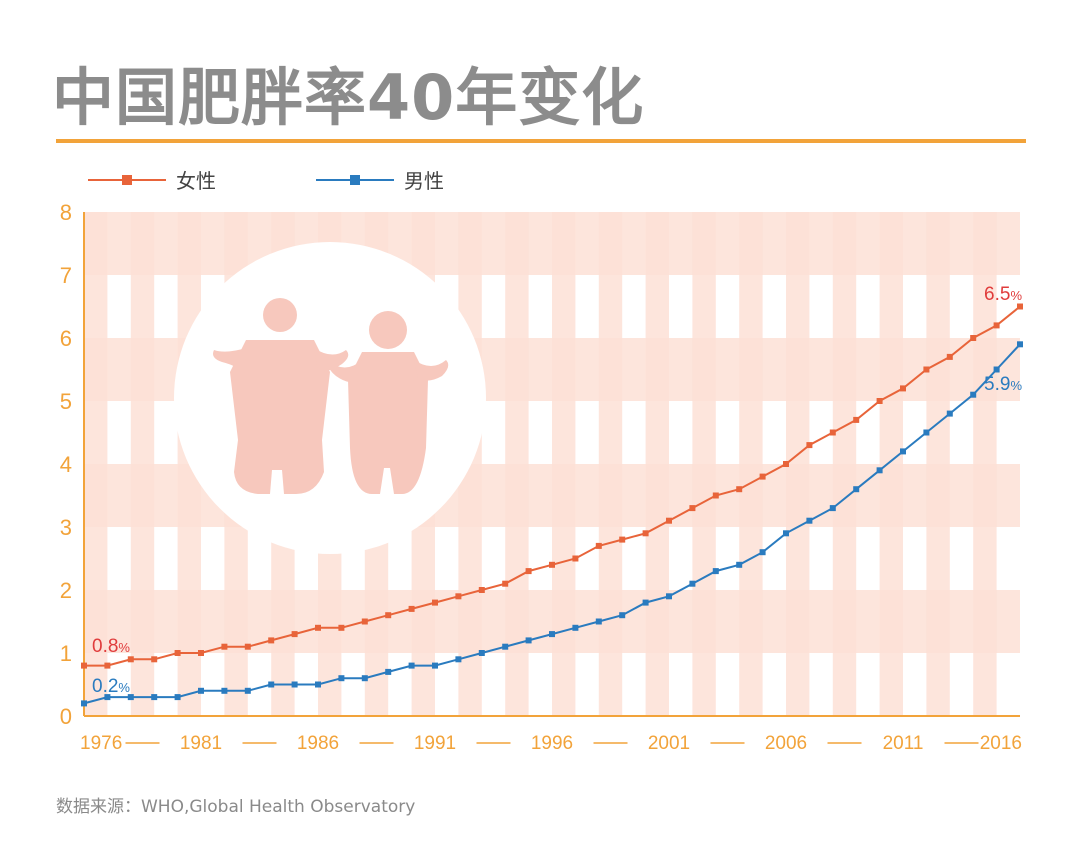 The width and height of the screenshot is (1080, 861). What do you see at coordinates (1003, 384) in the screenshot?
I see `data-label-male: 5.9%` at bounding box center [1003, 384].